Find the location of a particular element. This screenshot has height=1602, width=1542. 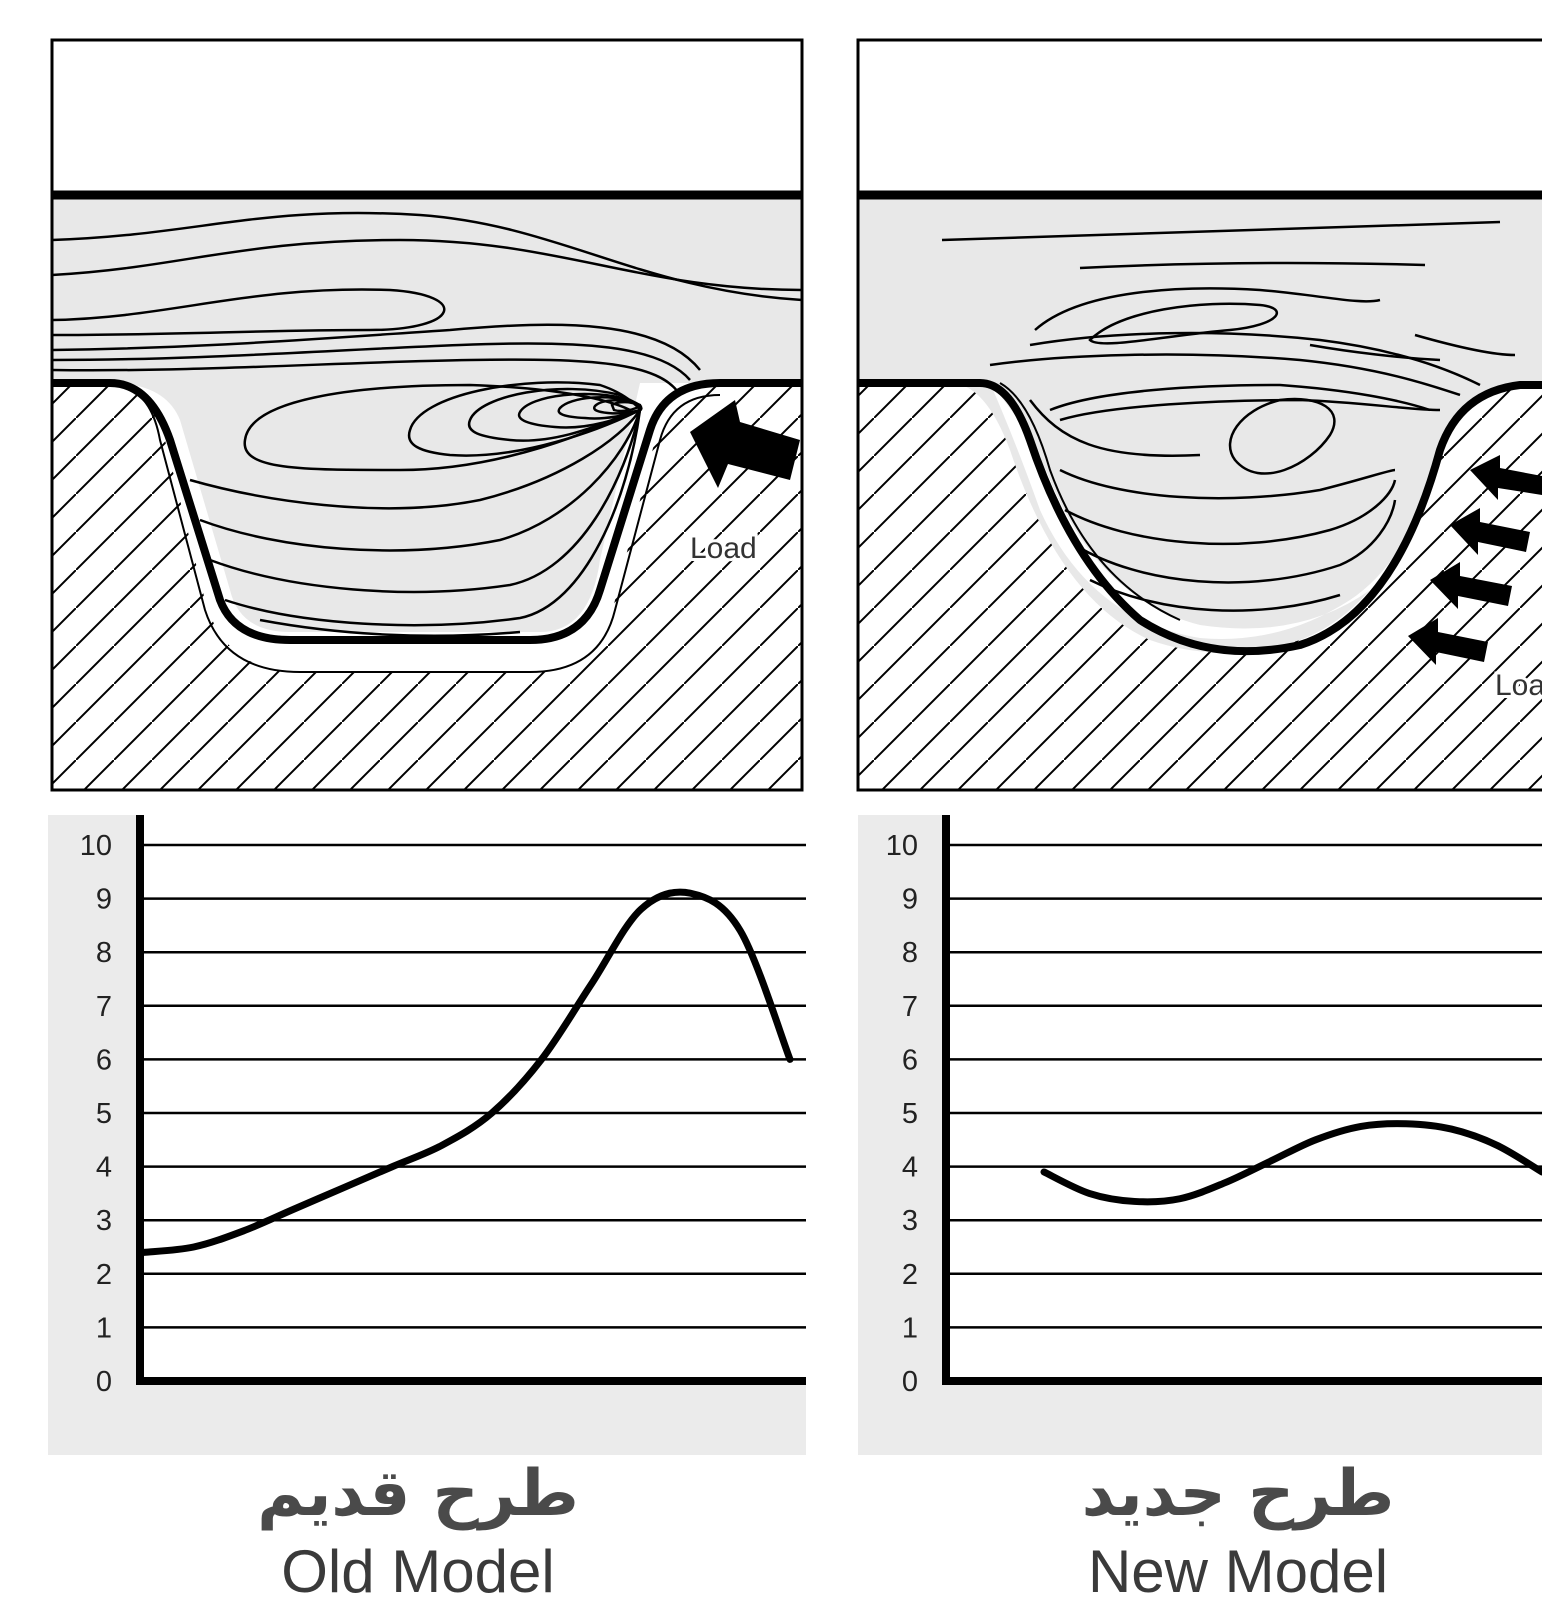

new-streamlines is located at coordinates (1228, 416).